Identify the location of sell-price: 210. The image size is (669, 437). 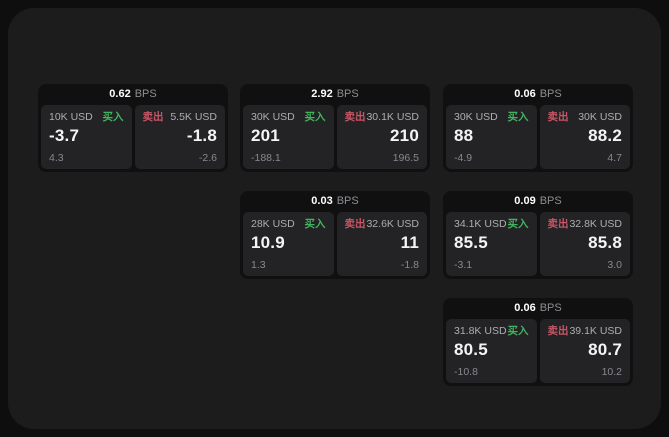
(404, 135).